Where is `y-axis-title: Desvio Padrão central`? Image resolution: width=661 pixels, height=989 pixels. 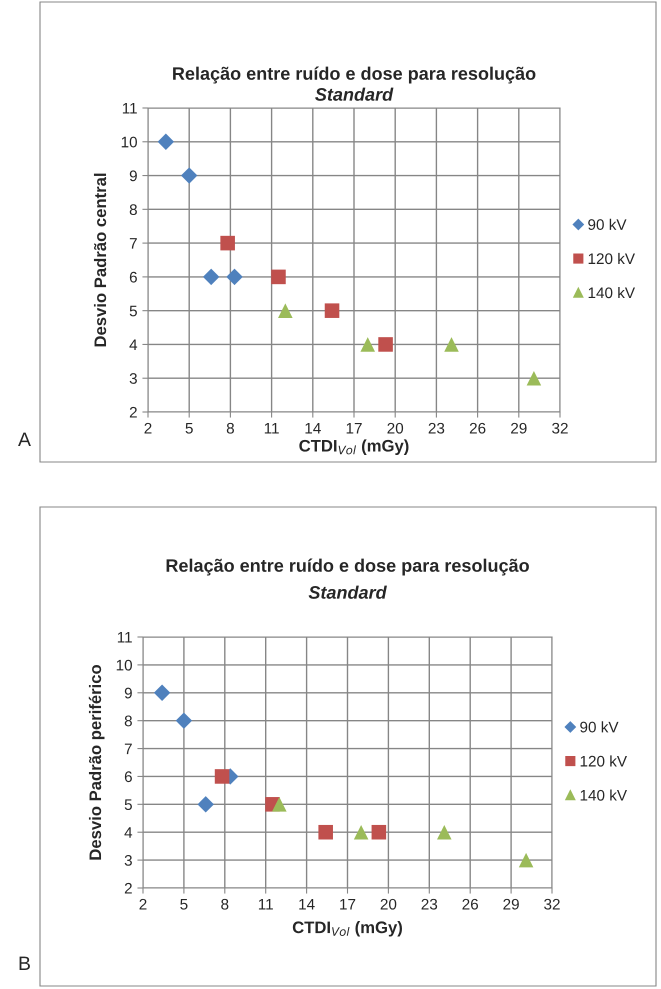
y-axis-title: Desvio Padrão central is located at coordinates (100, 260).